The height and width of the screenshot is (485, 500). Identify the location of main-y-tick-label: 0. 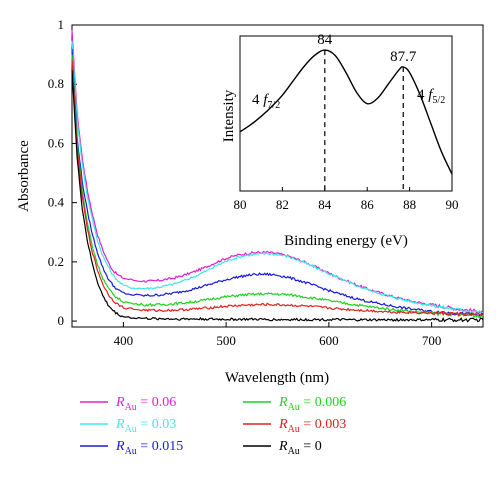
(61, 320).